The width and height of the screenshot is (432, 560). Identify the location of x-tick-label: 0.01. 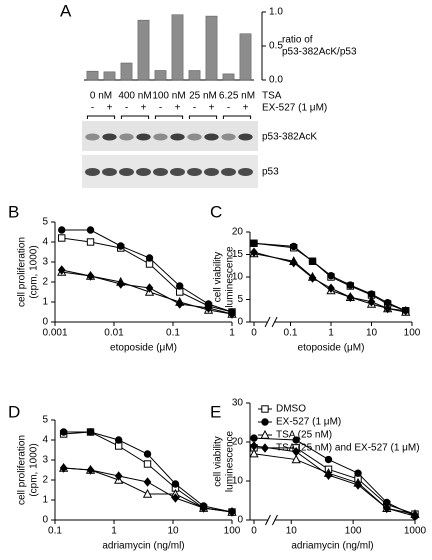
(114, 333).